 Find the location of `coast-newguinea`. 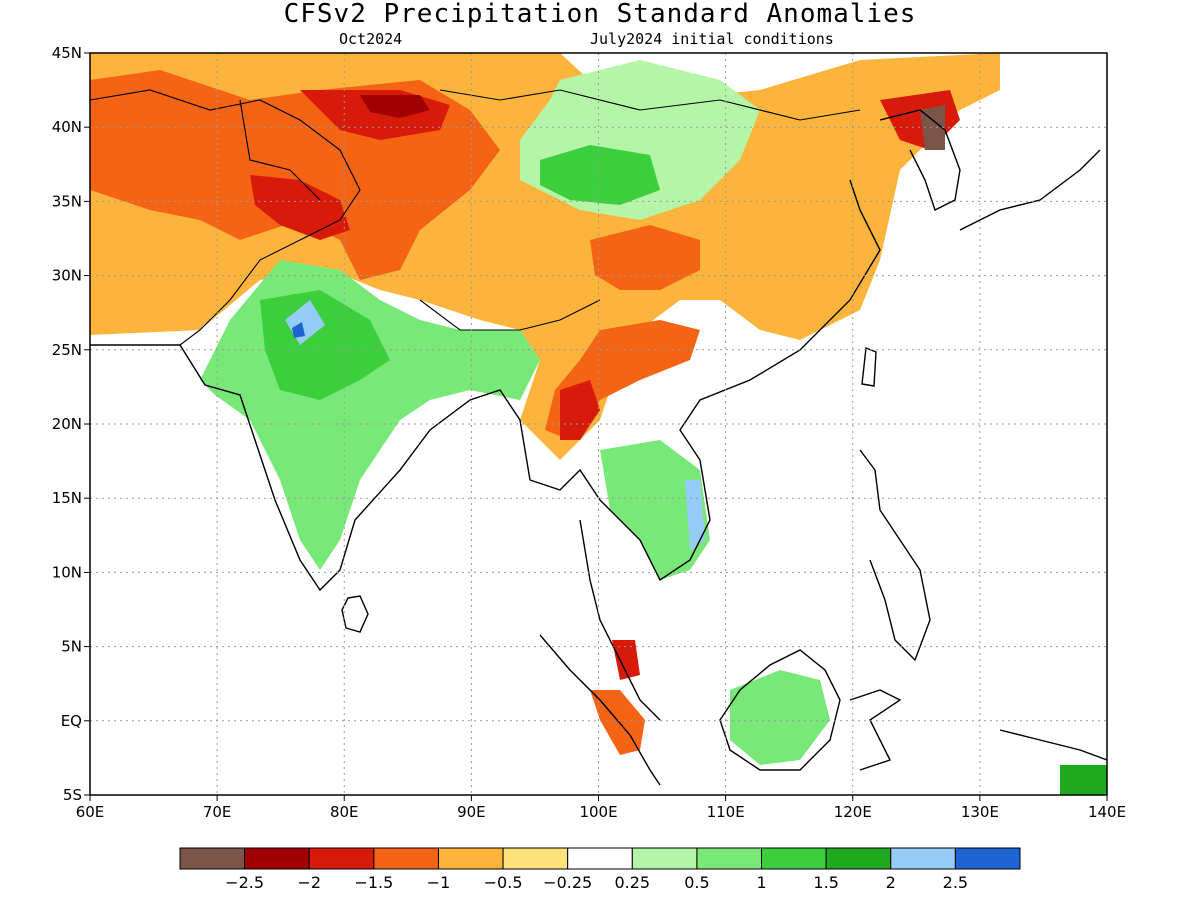

coast-newguinea is located at coordinates (1053, 745).